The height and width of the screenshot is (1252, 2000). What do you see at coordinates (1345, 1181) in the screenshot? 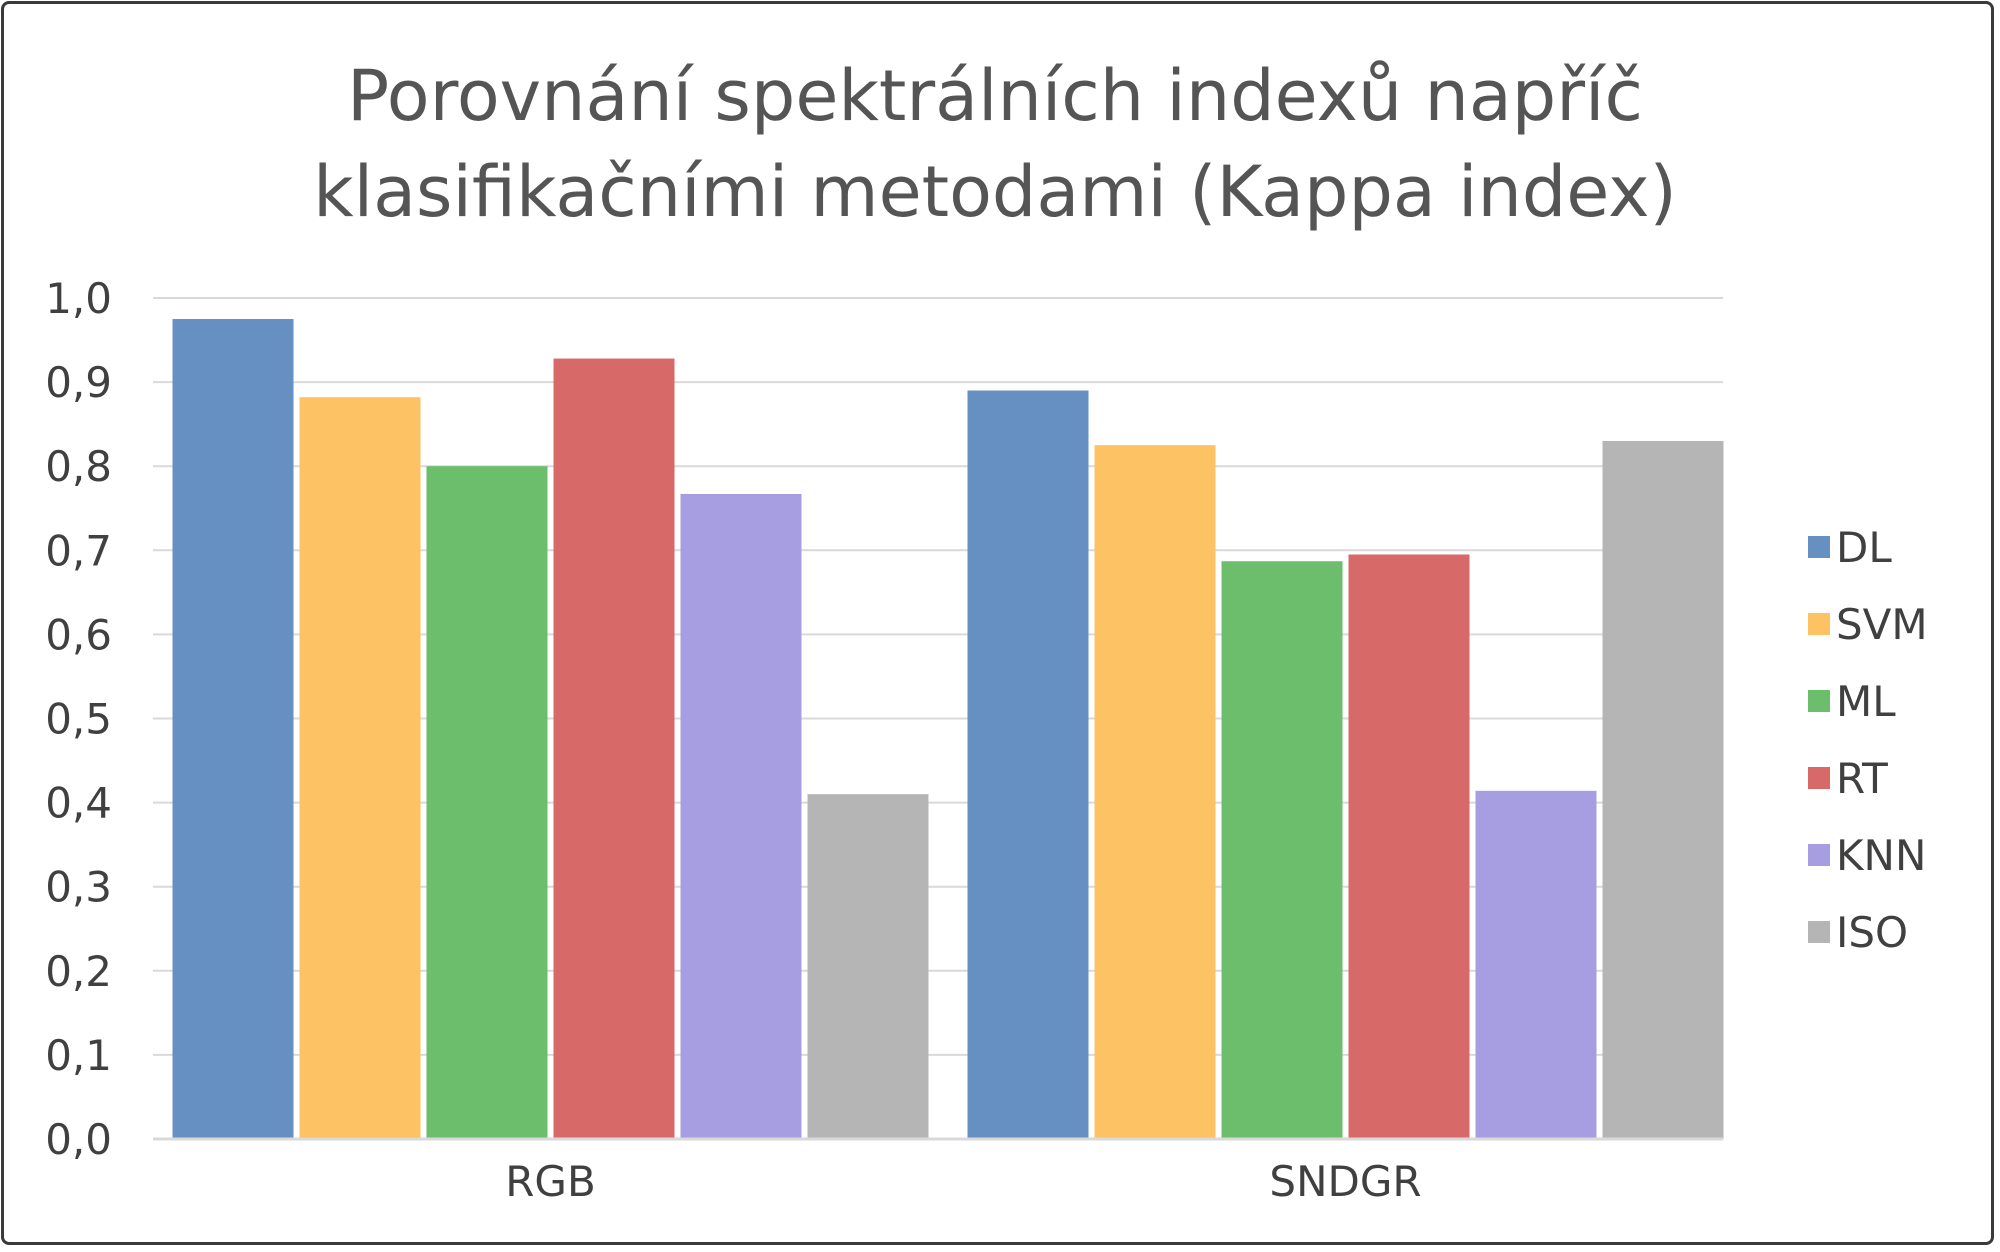
I see `x-category-label: SNDGR` at bounding box center [1345, 1181].